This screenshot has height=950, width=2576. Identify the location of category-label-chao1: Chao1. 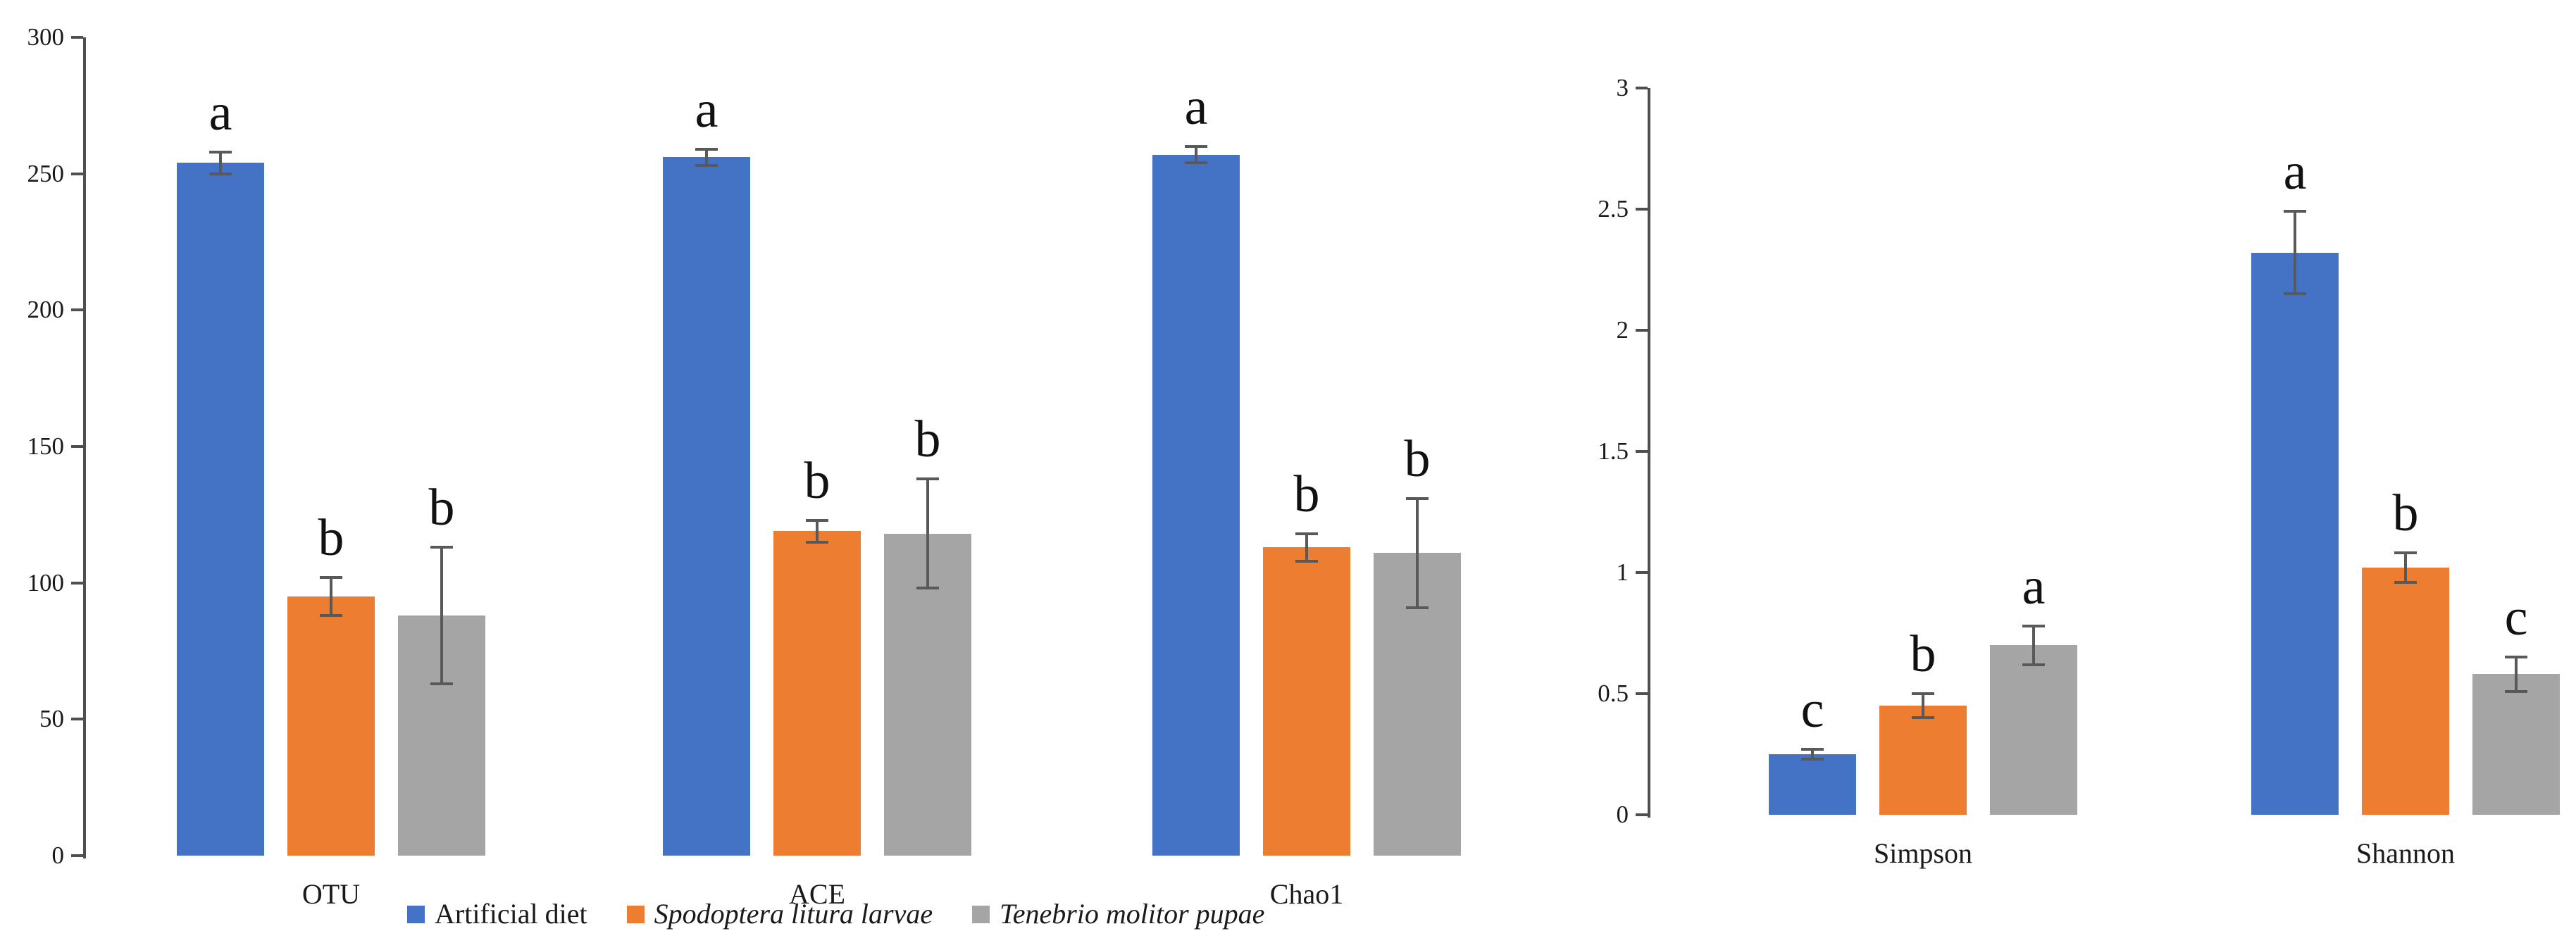
(1306, 894).